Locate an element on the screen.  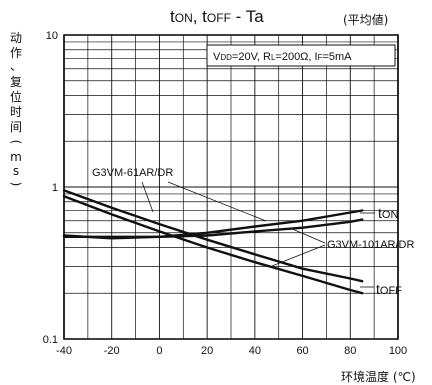
svg-text: 间 is located at coordinates (16, 127).